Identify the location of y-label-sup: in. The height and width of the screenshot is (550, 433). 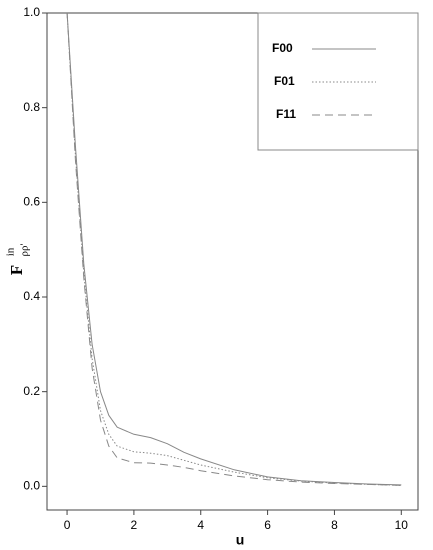
(11, 251).